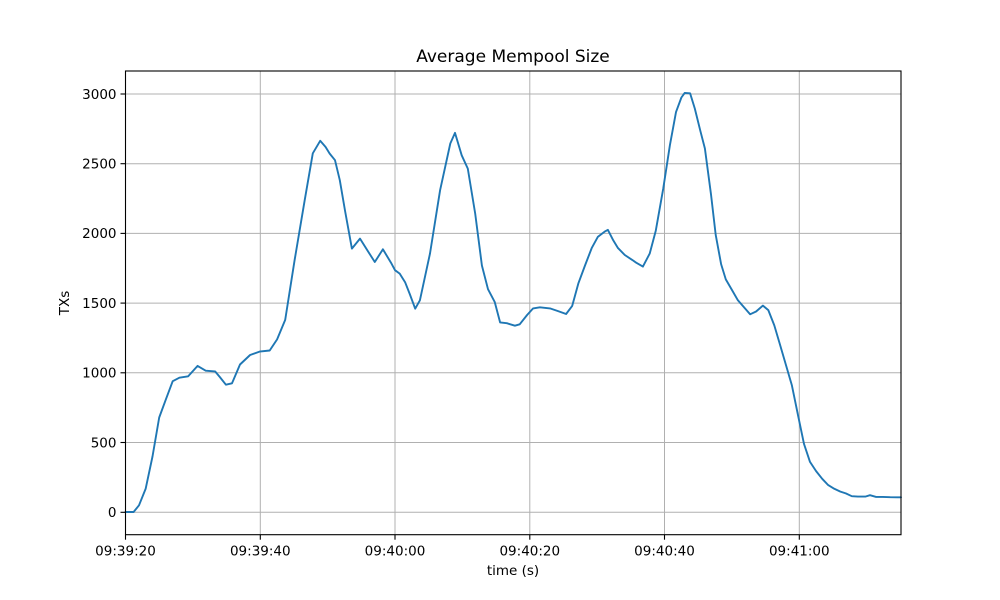 The image size is (1000, 600). Describe the element at coordinates (99, 374) in the screenshot. I see `y-tick-label: 1000` at that location.